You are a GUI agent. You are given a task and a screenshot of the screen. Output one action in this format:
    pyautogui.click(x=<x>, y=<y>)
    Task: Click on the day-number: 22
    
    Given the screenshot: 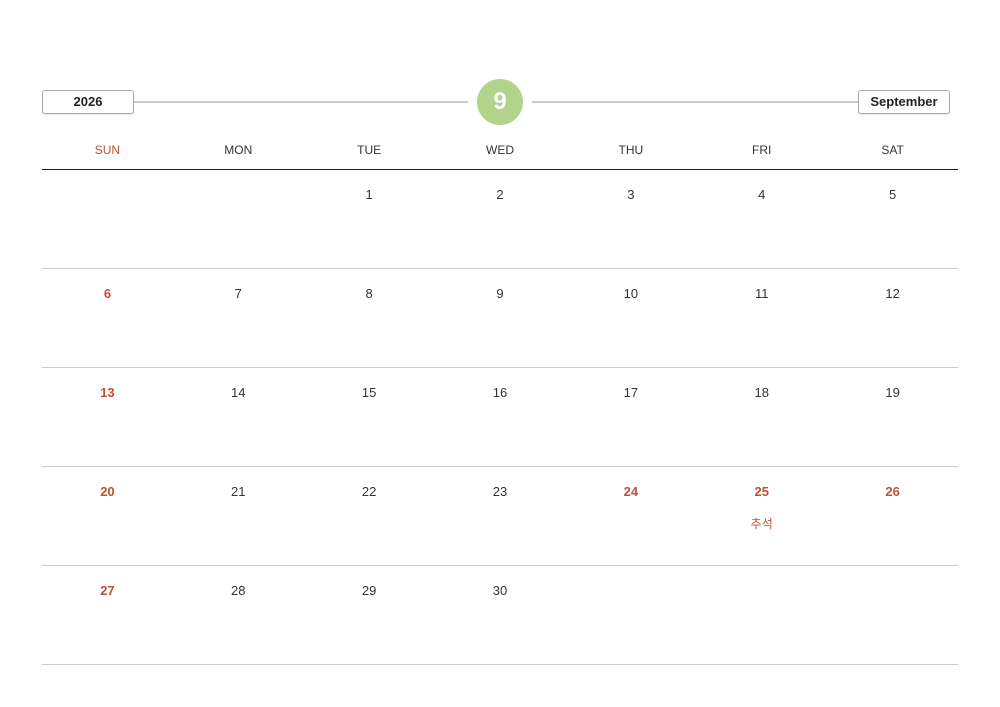 What is the action you would take?
    pyautogui.click(x=369, y=491)
    